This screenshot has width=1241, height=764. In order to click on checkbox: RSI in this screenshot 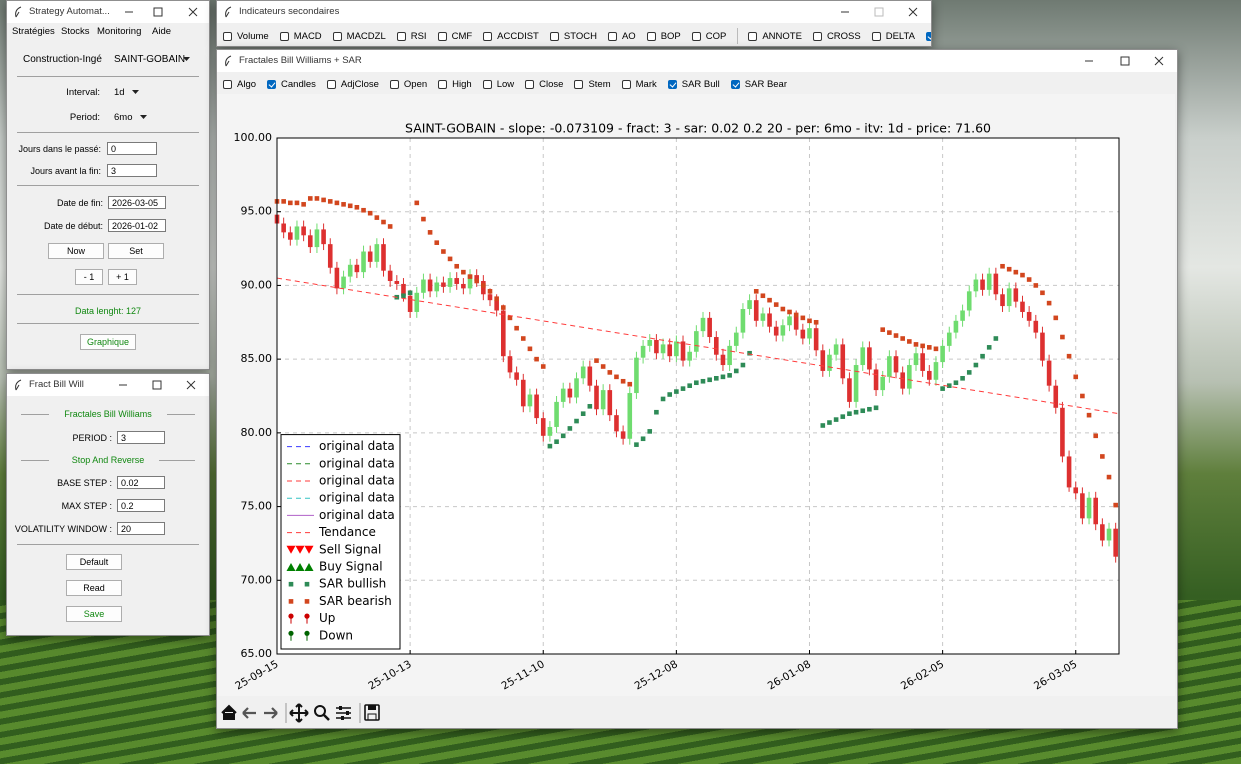, I will do `click(412, 36)`.